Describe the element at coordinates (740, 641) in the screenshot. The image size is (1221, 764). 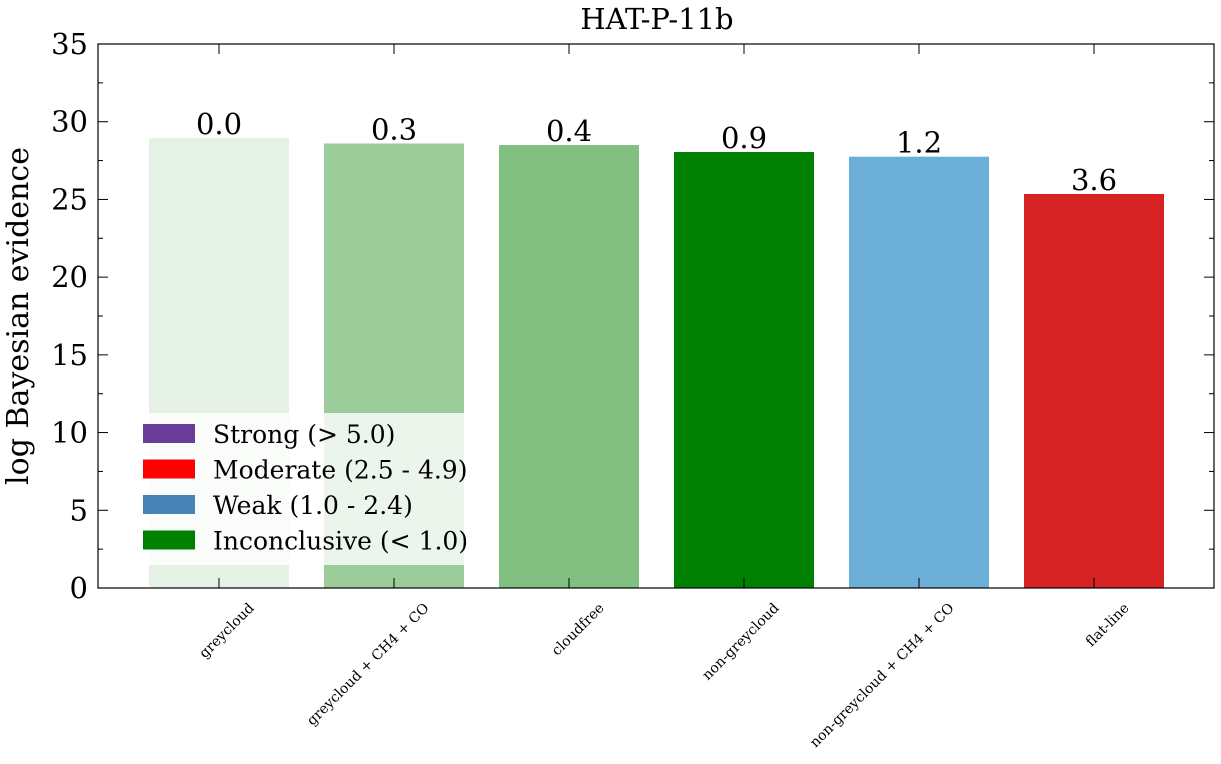
I see `x-tick-label: non-greycloud` at that location.